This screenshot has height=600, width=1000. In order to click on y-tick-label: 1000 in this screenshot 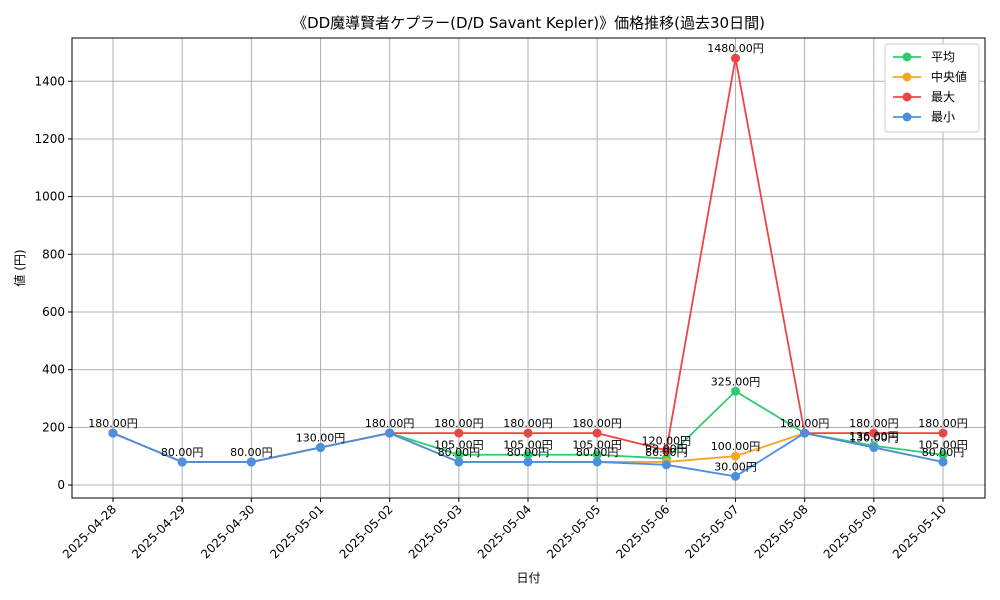, I will do `click(49, 197)`.